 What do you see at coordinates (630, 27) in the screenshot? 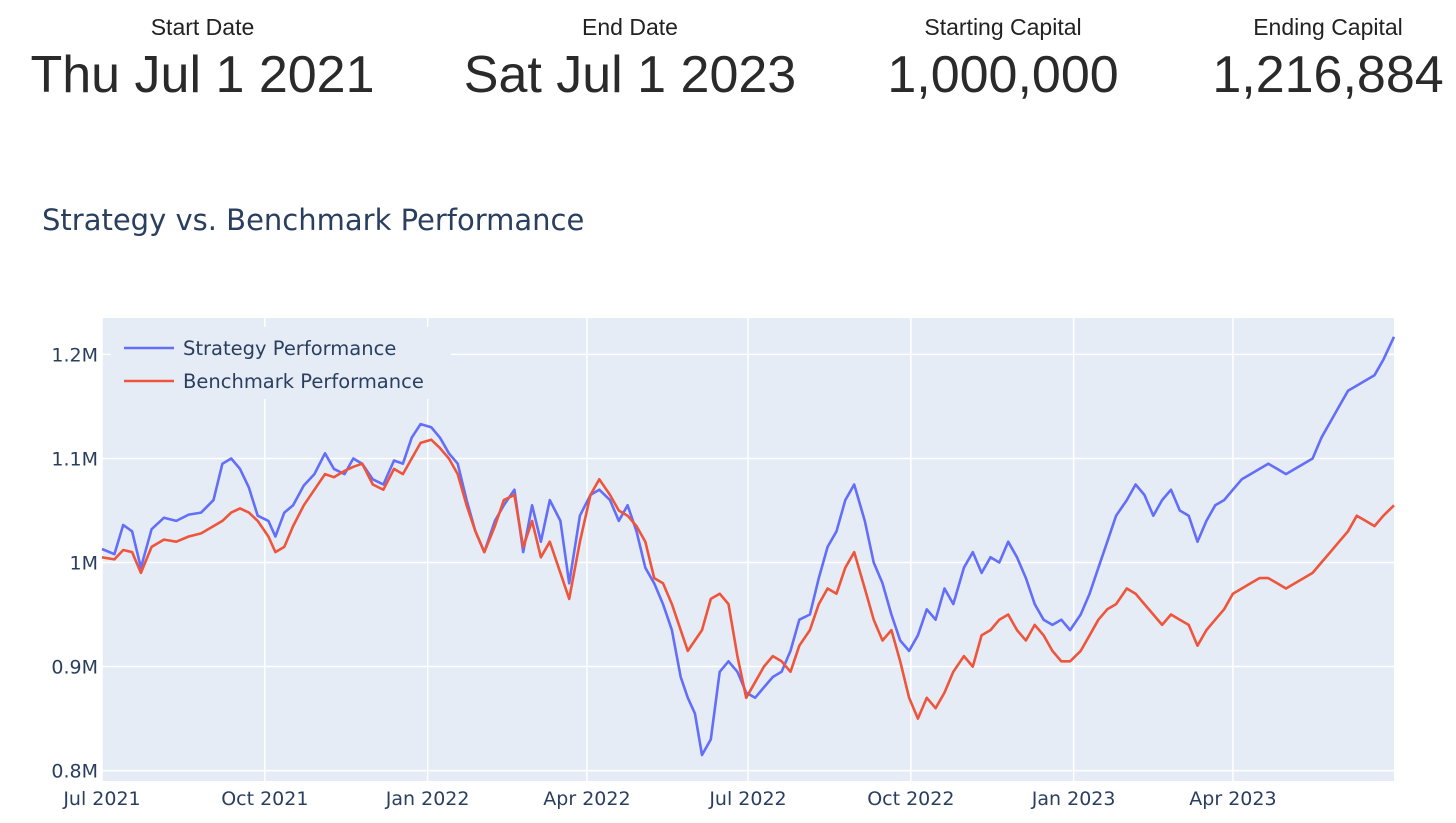
I see `kpi-label: End Date` at bounding box center [630, 27].